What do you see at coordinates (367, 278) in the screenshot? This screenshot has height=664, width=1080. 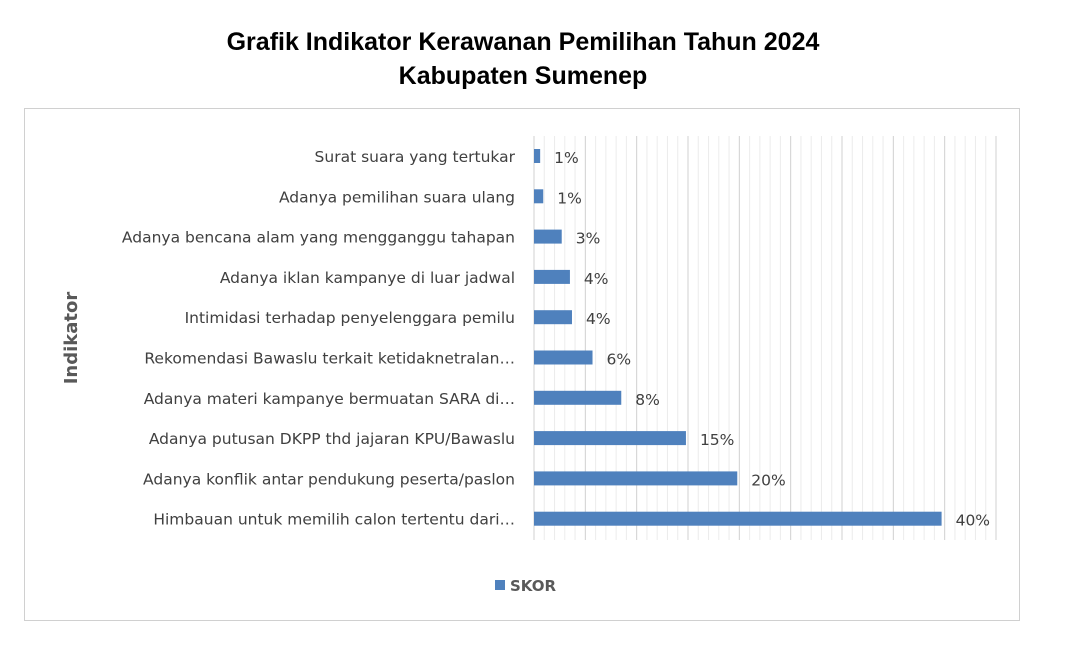 I see `category-label: Adanya iklan kampanye di luar jadwal` at bounding box center [367, 278].